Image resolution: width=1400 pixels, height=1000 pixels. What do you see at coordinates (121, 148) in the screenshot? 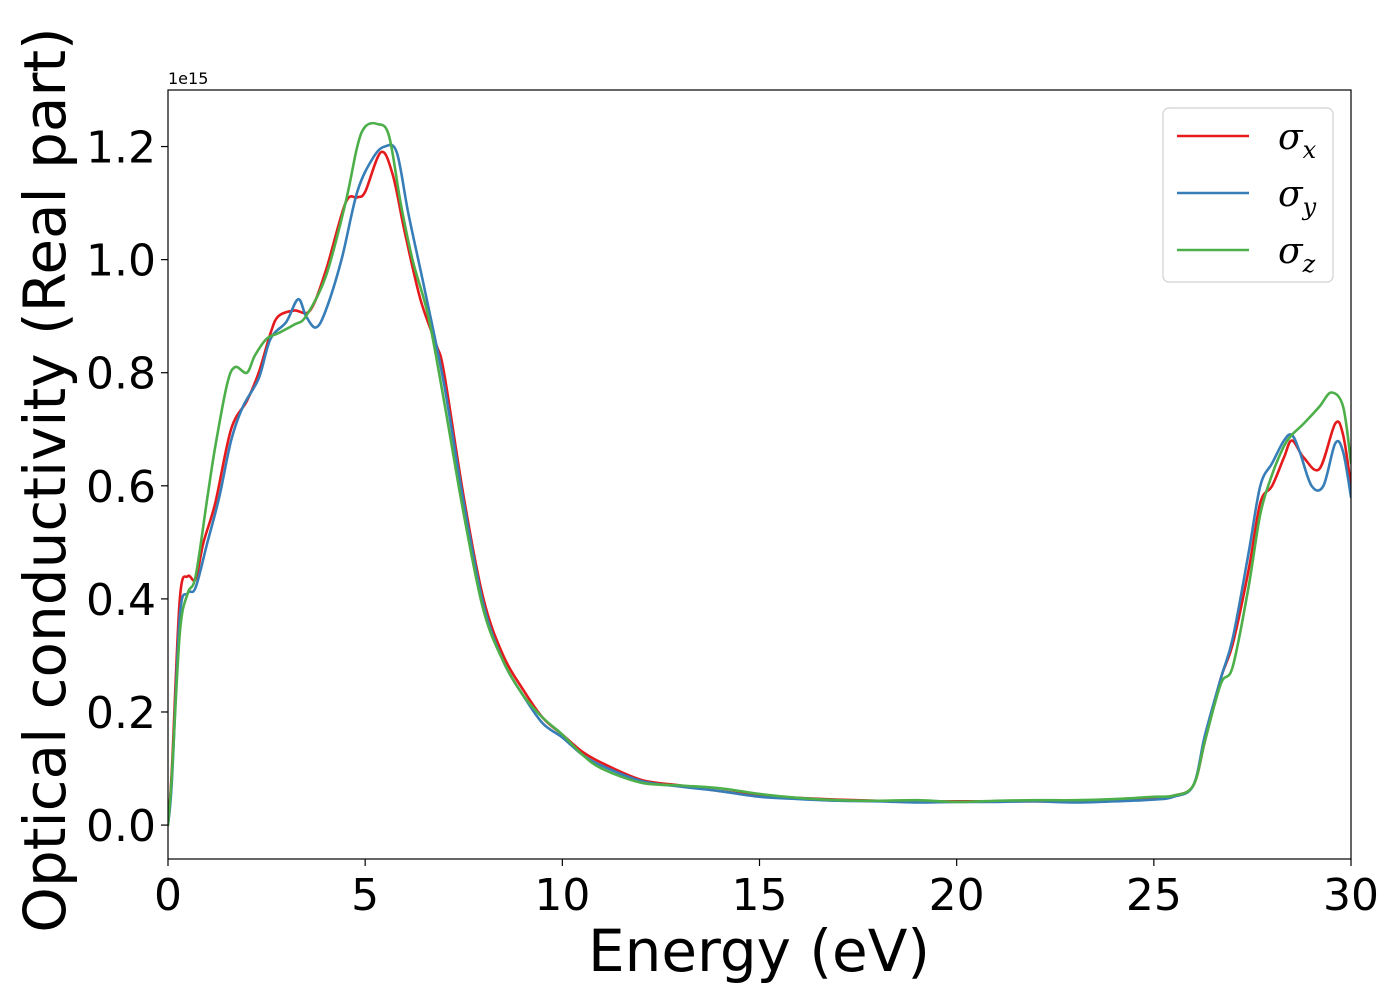
I see `y-tick-label: 1.2` at bounding box center [121, 148].